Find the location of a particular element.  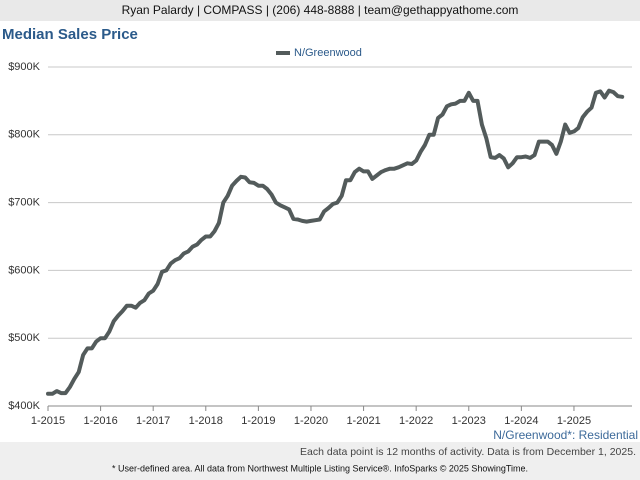

legend-label: N/Greenwood is located at coordinates (328, 53).